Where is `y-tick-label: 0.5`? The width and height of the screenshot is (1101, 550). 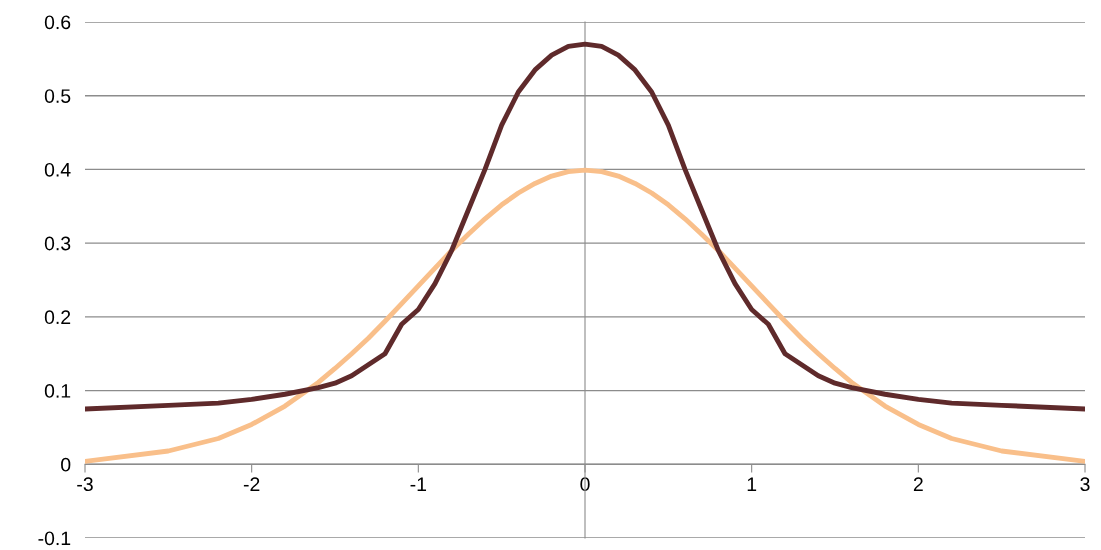 y-tick-label: 0.5 is located at coordinates (57, 96).